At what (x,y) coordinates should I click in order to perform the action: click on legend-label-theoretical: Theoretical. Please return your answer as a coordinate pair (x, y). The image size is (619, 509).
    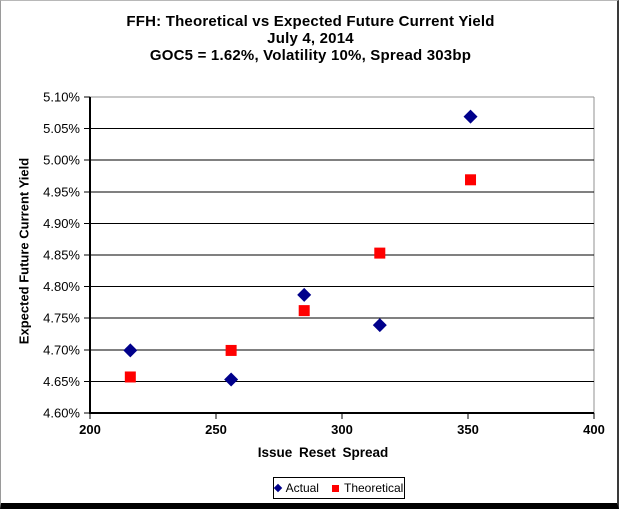
    Looking at the image, I should click on (373, 488).